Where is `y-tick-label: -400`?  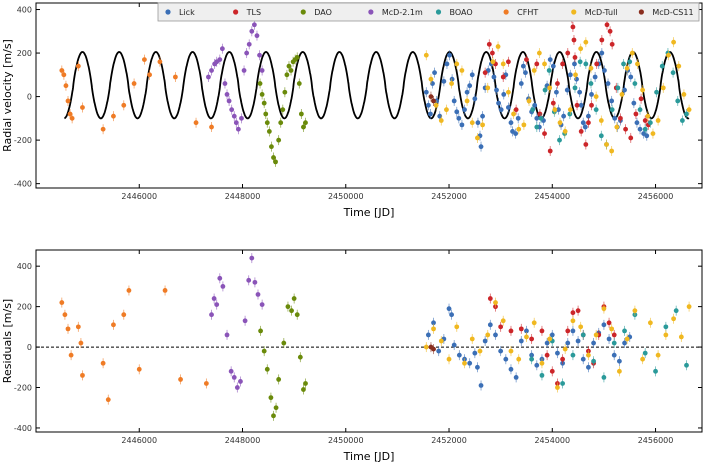
y-tick-label: -400 is located at coordinates (23, 428).